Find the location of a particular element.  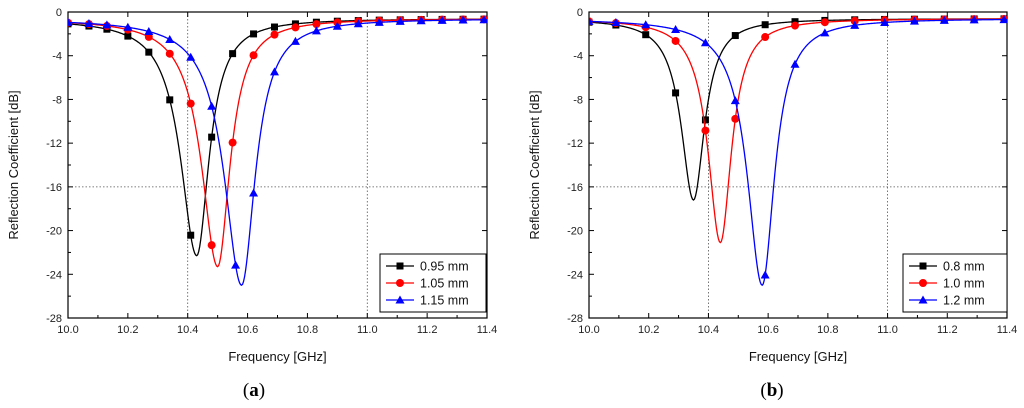

x-tick-label: 10.8 is located at coordinates (827, 330).